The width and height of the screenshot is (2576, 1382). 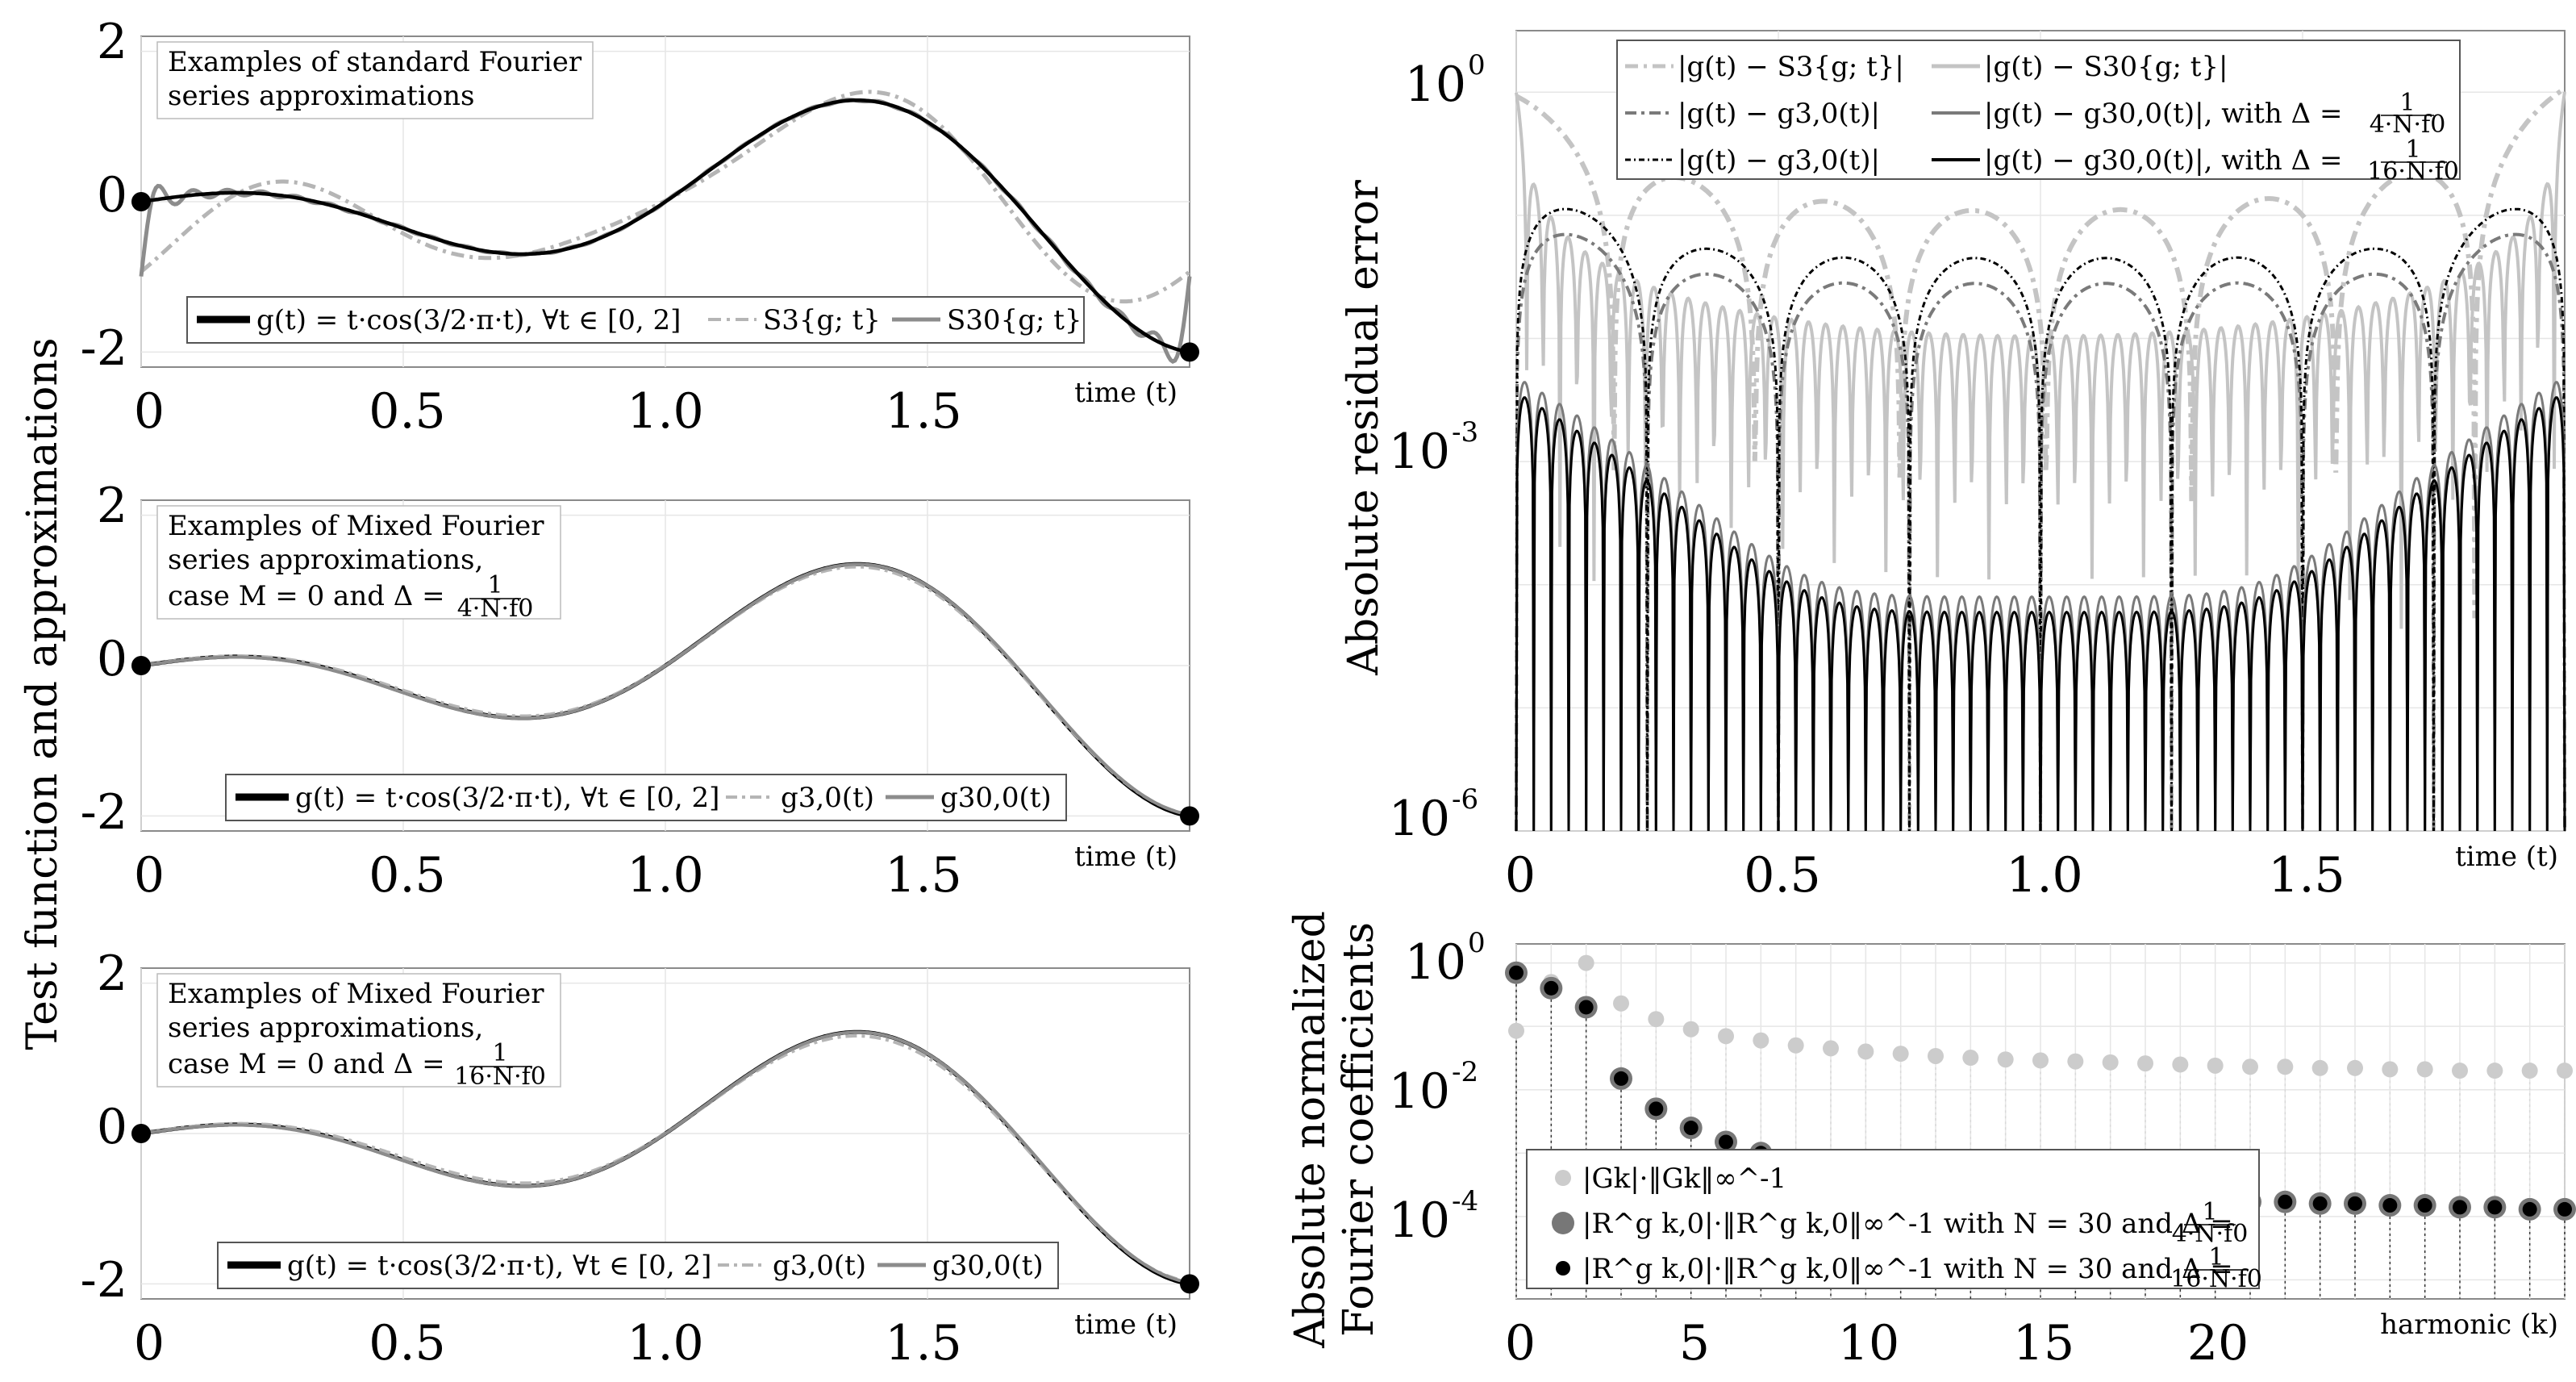 What do you see at coordinates (325, 560) in the screenshot?
I see `panel-b-annotation: series approximations,` at bounding box center [325, 560].